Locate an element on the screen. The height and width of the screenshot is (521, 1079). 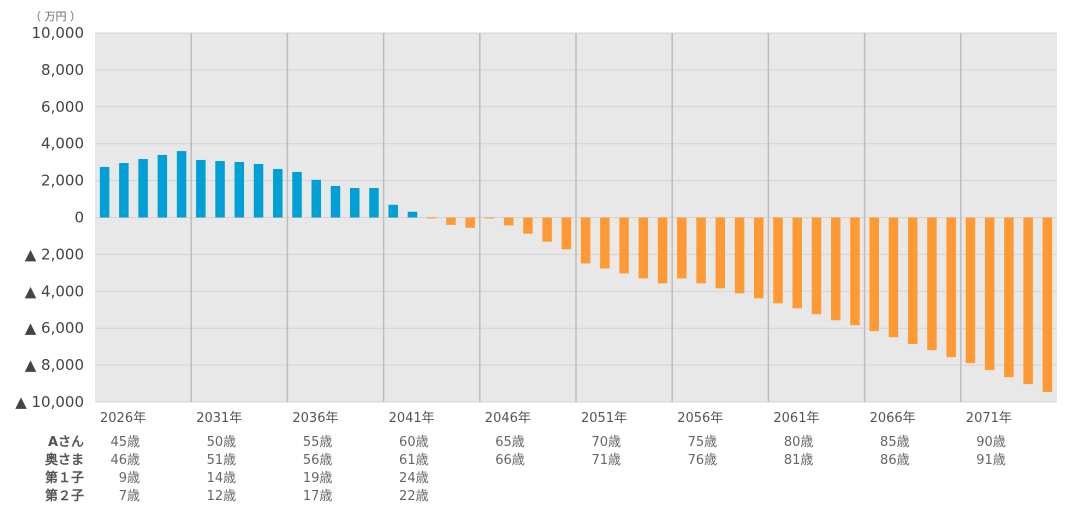
age-value: 70歳 is located at coordinates (606, 442).